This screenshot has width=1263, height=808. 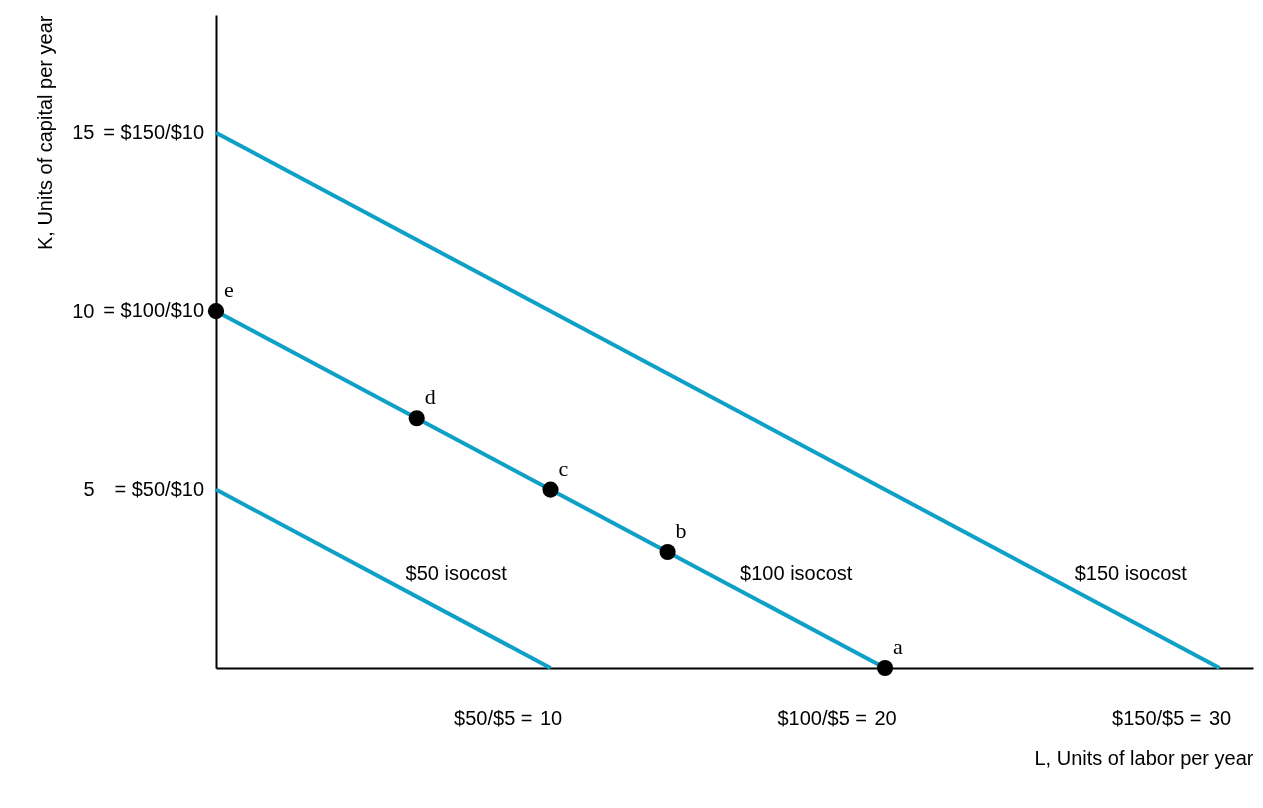 I want to click on y-axis-title: K, Units of capital per year, so click(x=45, y=133).